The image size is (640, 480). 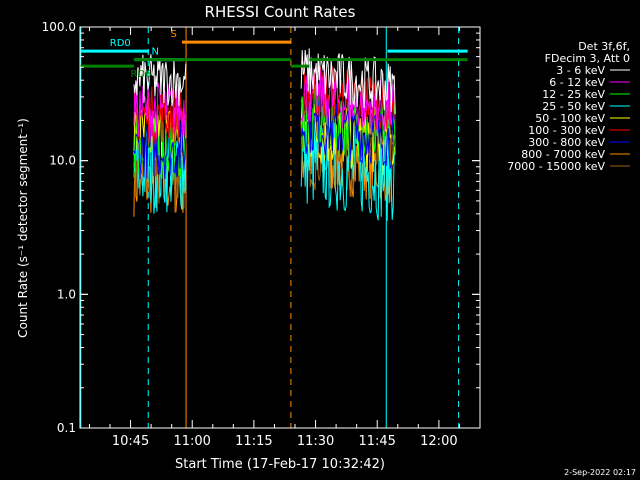 What do you see at coordinates (577, 82) in the screenshot?
I see `legend-label: 6 - 12 keV` at bounding box center [577, 82].